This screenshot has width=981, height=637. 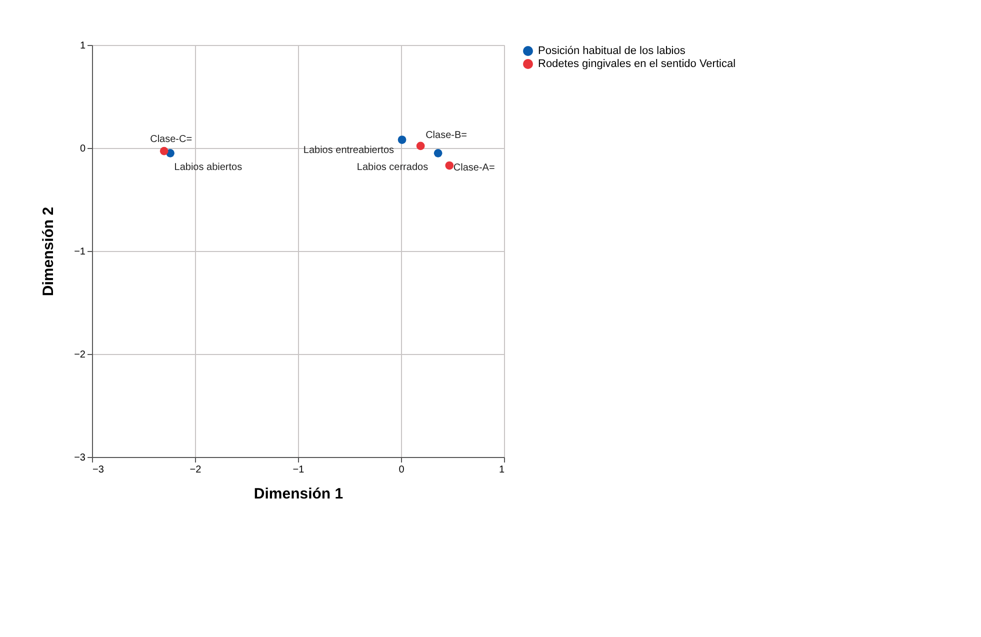 What do you see at coordinates (501, 470) in the screenshot?
I see `x-tick-label: 1` at bounding box center [501, 470].